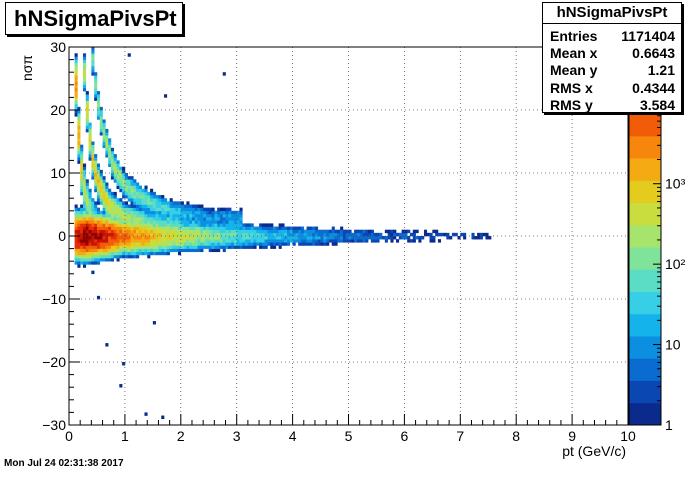  I want to click on z-tick-label: 1, so click(669, 425).